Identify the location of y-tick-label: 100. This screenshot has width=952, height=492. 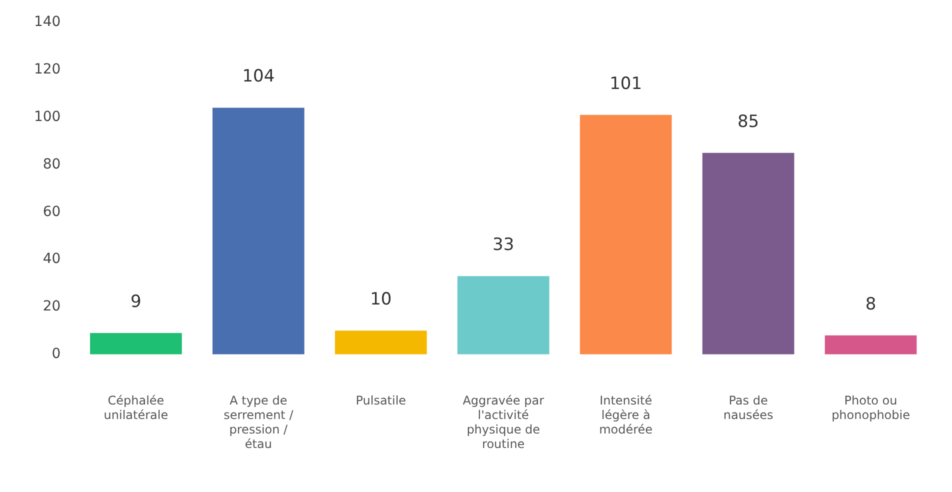
(47, 116).